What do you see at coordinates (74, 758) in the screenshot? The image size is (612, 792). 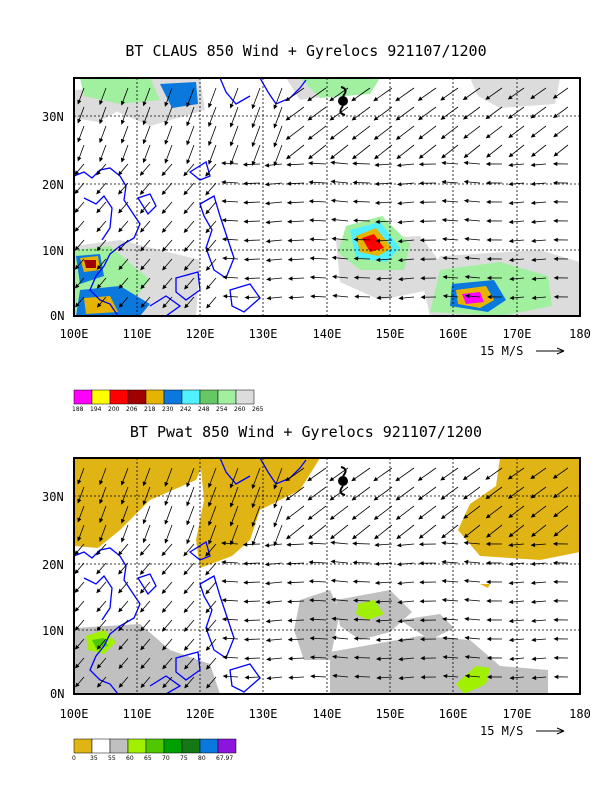 I see `colorbar-label: 0` at bounding box center [74, 758].